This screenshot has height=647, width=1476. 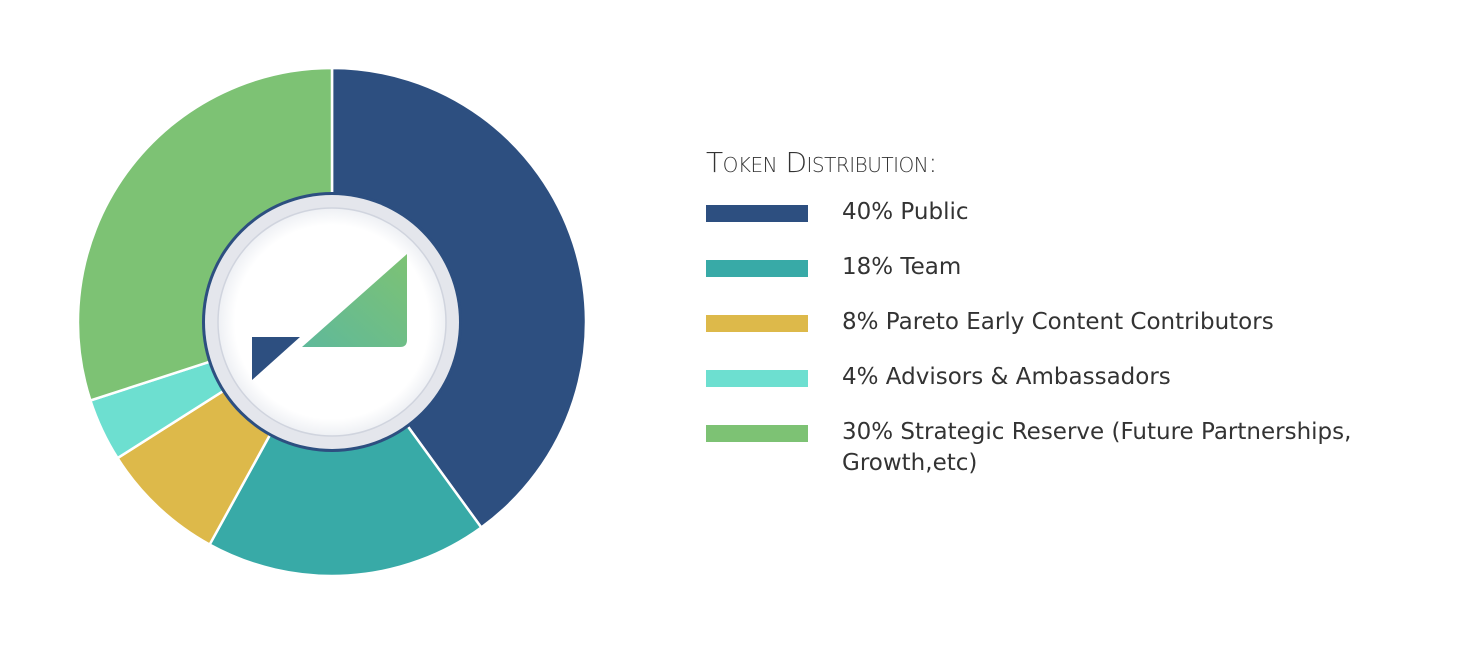 I want to click on logo-green, so click(x=354, y=300).